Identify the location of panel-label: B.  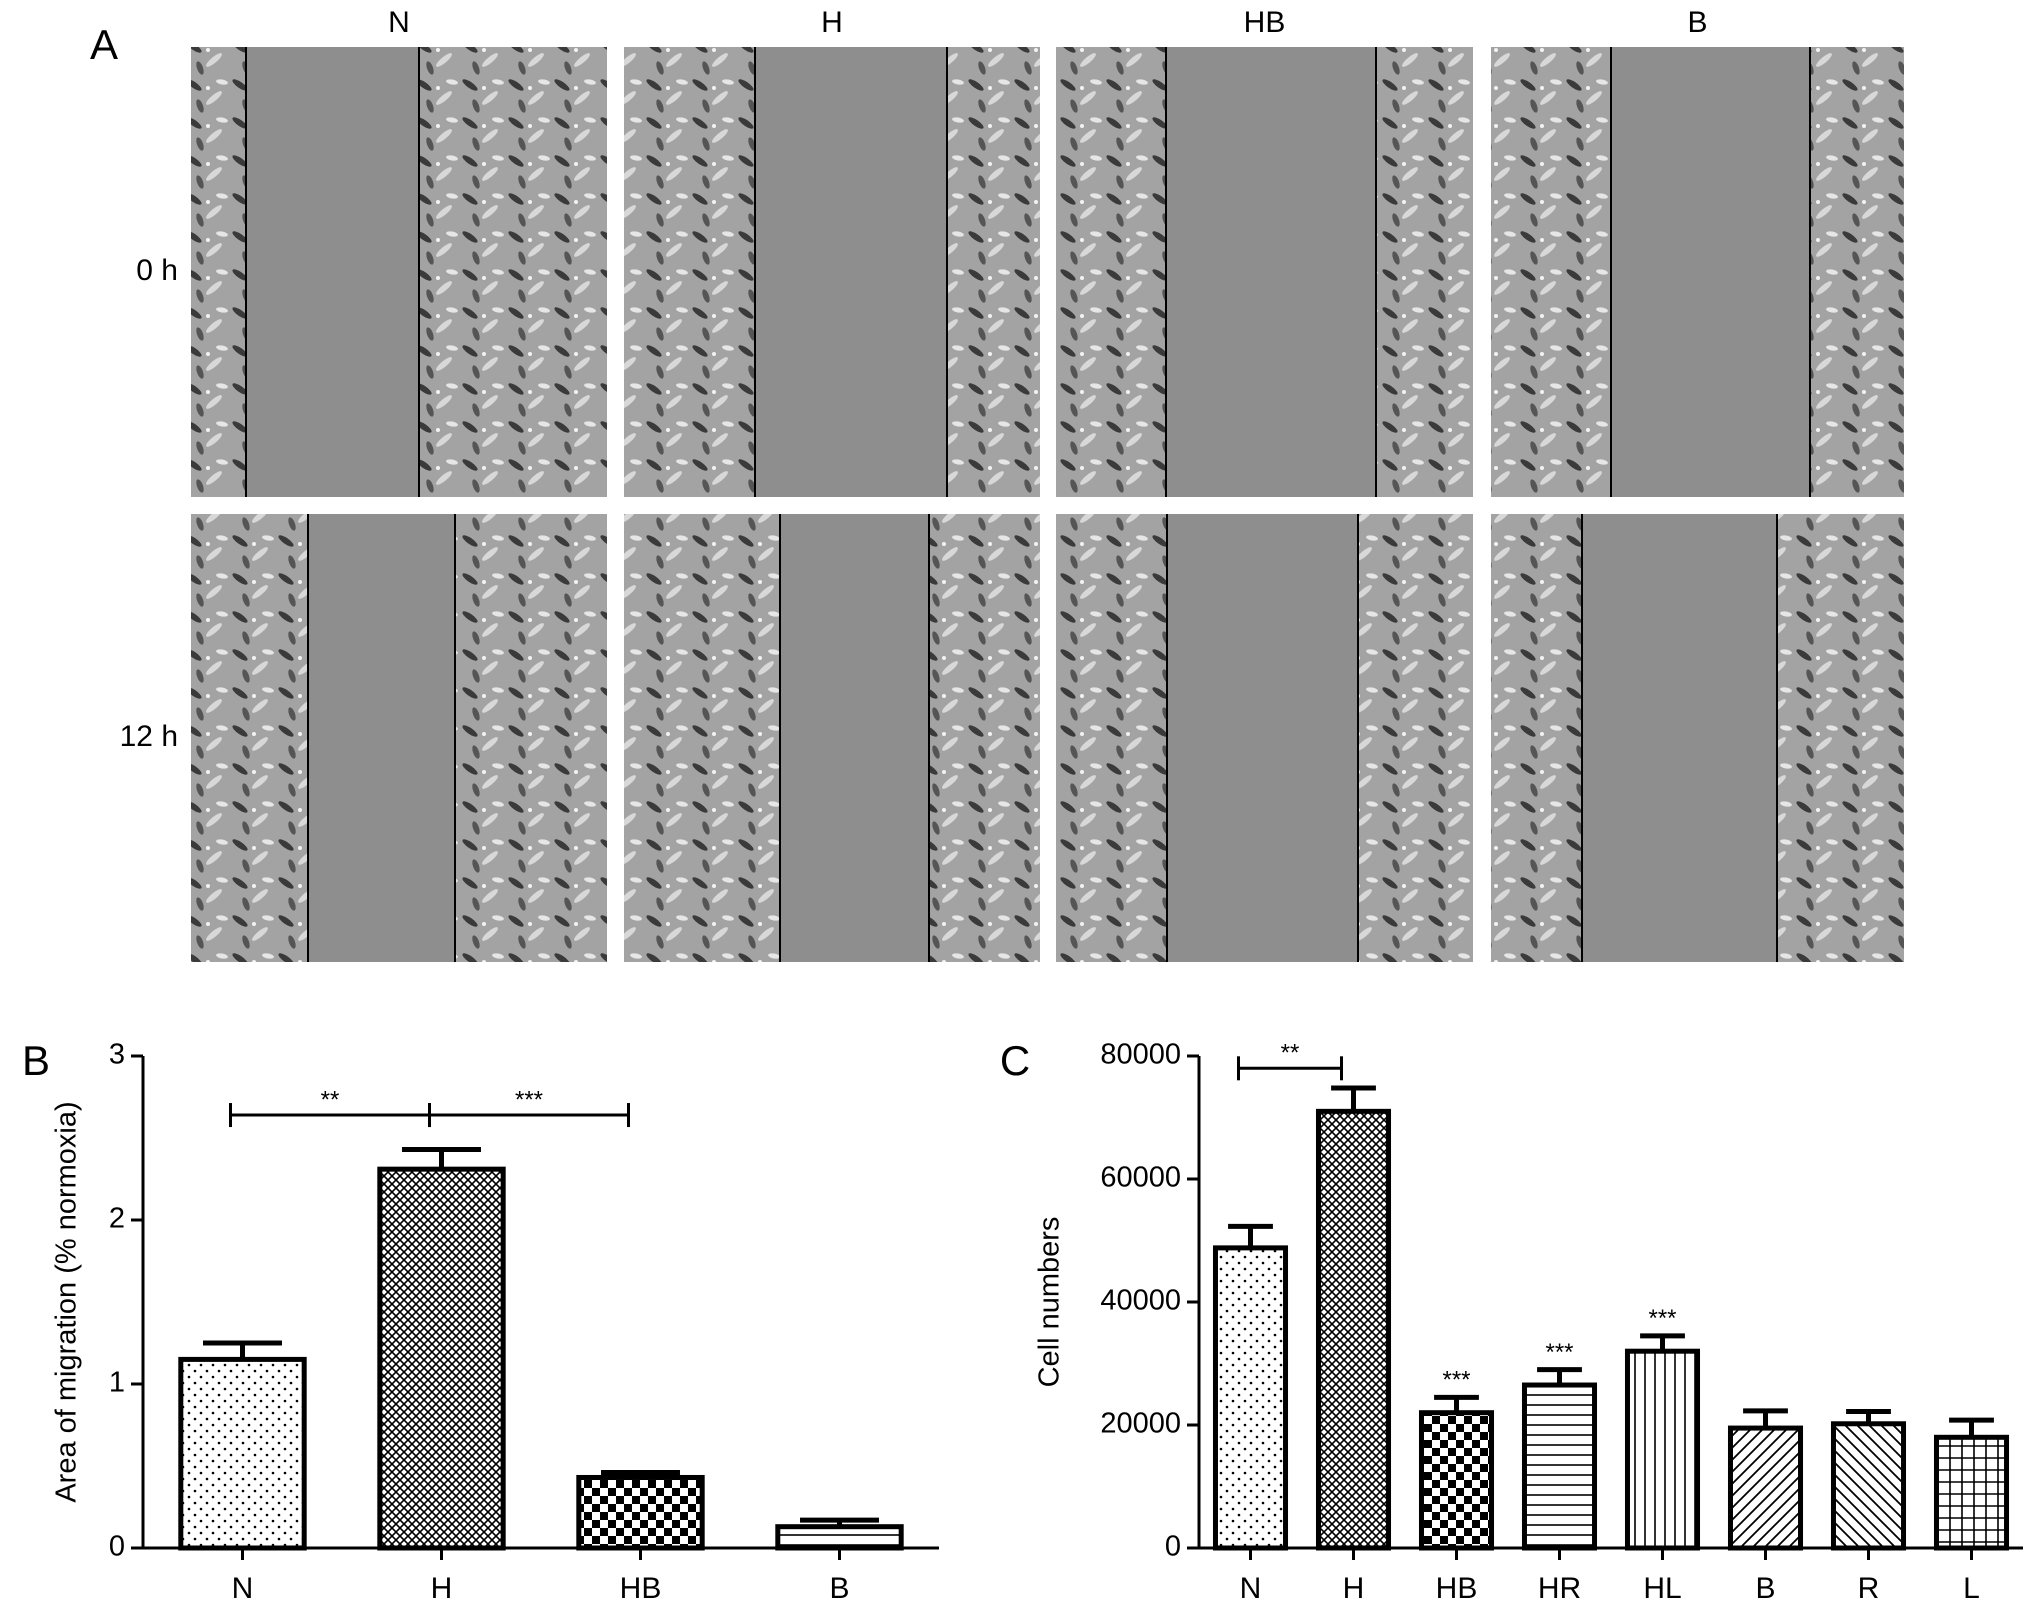
(36, 1060).